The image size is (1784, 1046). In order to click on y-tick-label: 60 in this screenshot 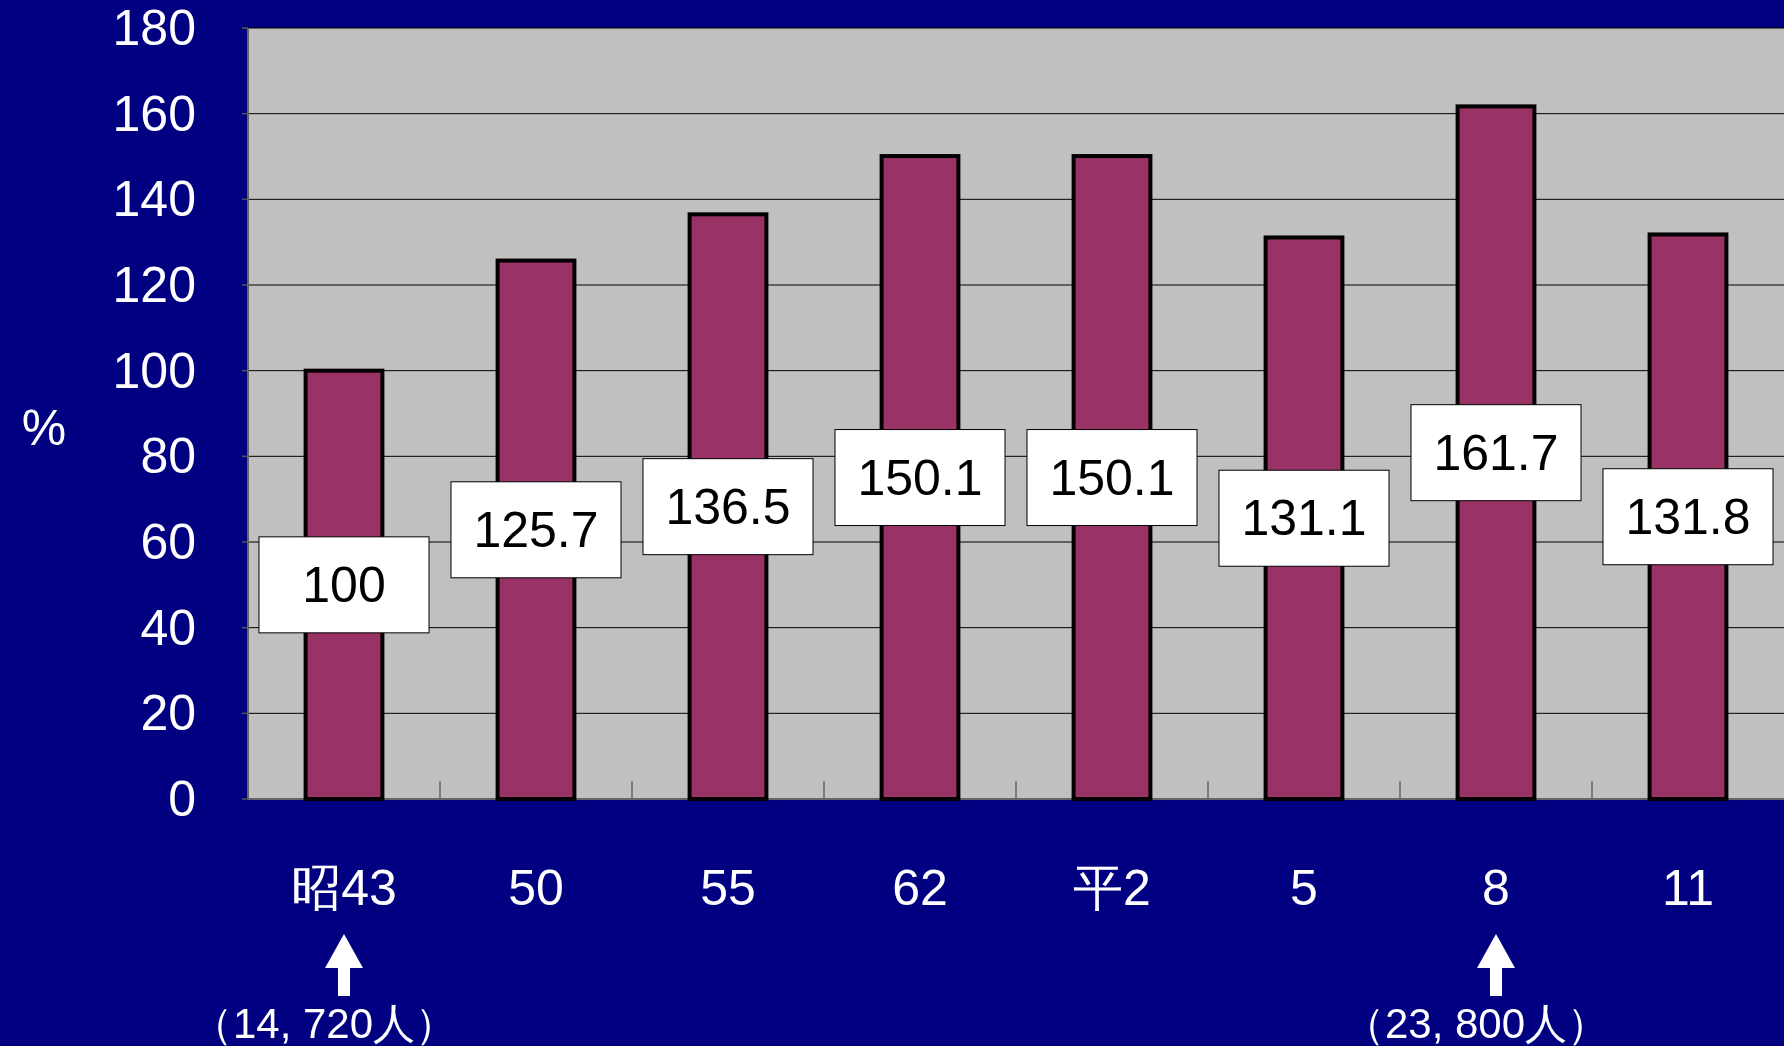, I will do `click(168, 542)`.